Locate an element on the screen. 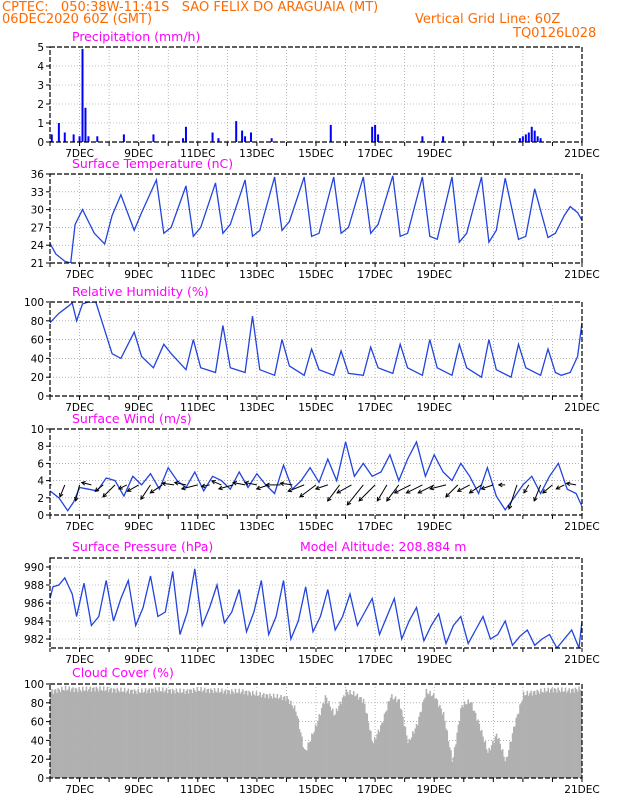  panel-3-xtick-label: 15DEC is located at coordinates (315, 408).